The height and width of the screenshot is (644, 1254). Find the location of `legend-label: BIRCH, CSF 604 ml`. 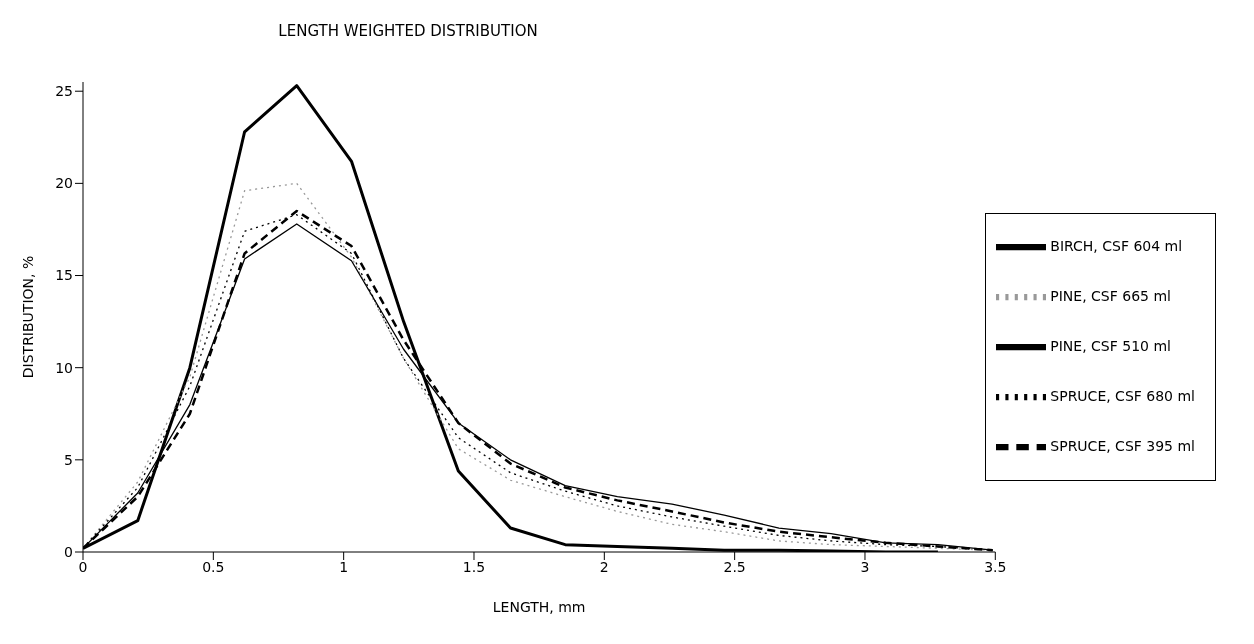

legend-label: BIRCH, CSF 604 ml is located at coordinates (1116, 246).